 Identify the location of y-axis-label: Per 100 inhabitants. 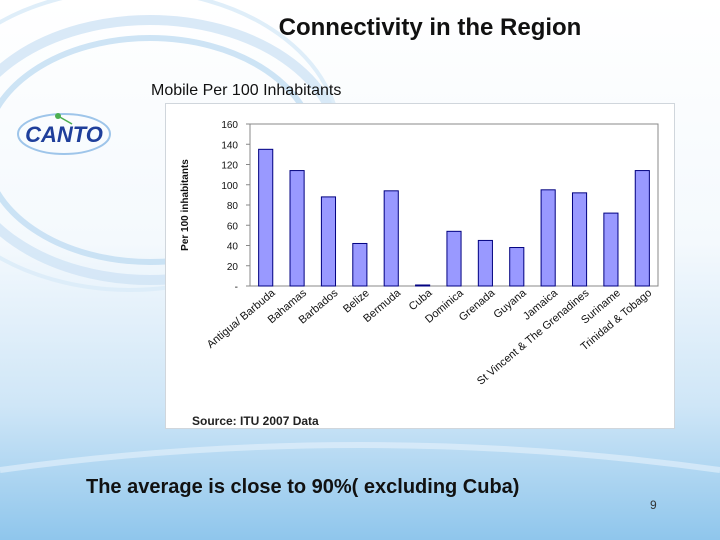
(185, 205).